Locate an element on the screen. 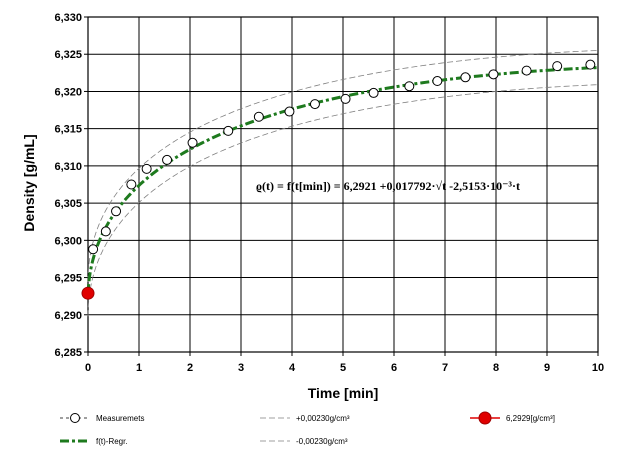 The width and height of the screenshot is (617, 461). y-tick-label: 6,330 is located at coordinates (68, 18).